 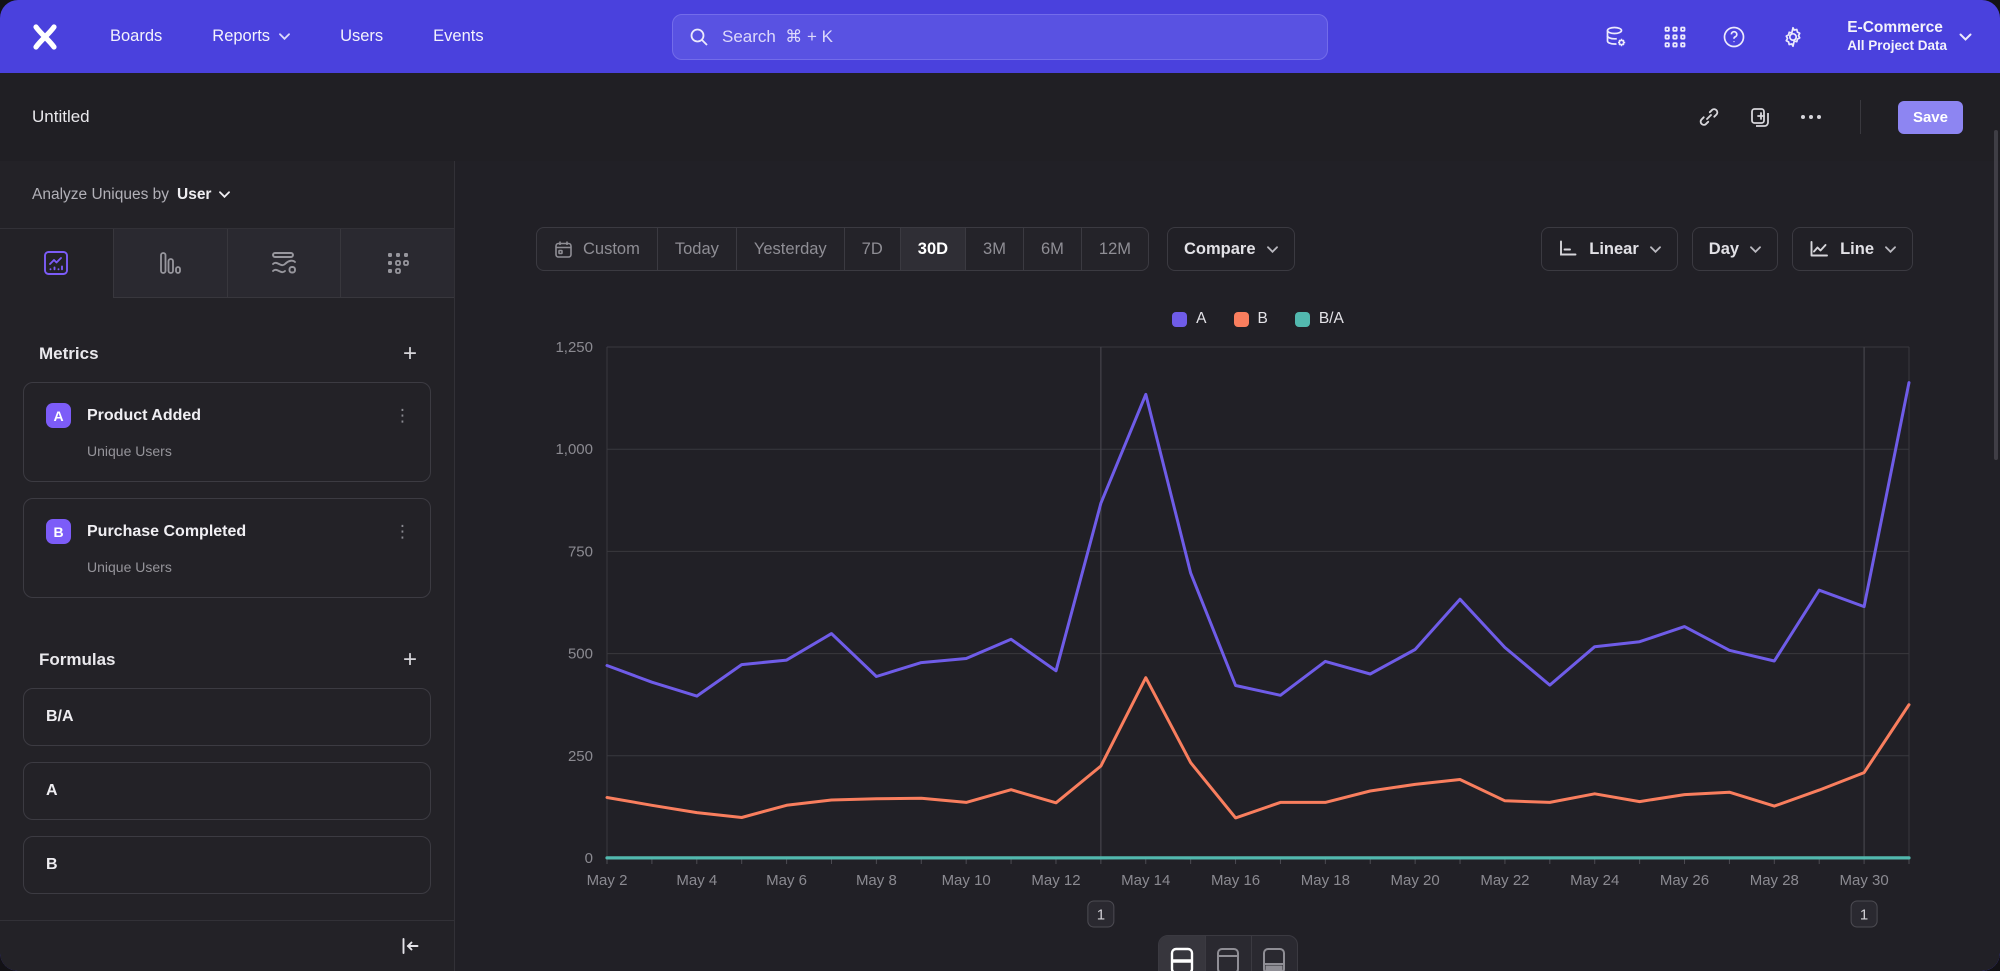 I want to click on tab-retention, so click(x=397, y=263).